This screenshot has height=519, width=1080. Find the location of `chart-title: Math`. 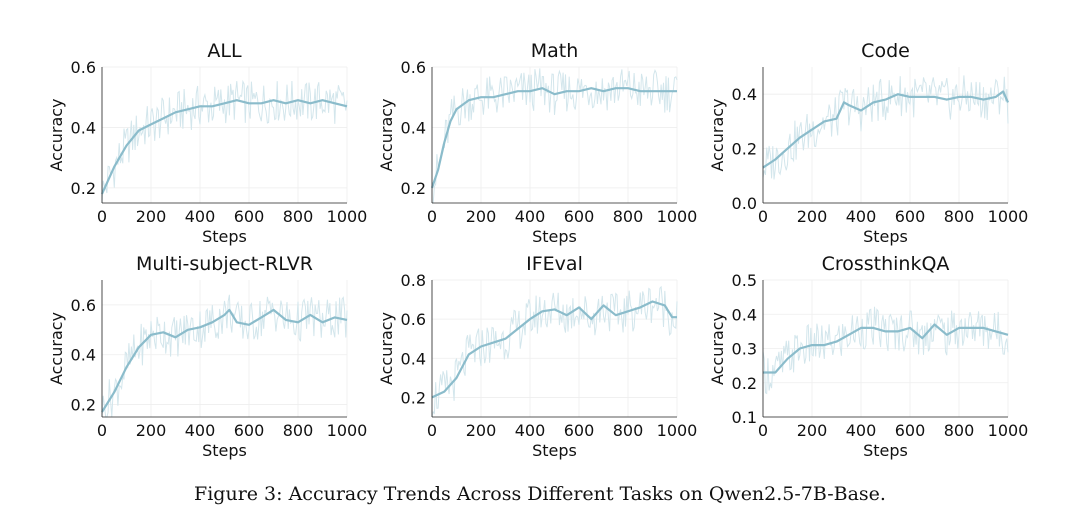

chart-title: Math is located at coordinates (555, 51).